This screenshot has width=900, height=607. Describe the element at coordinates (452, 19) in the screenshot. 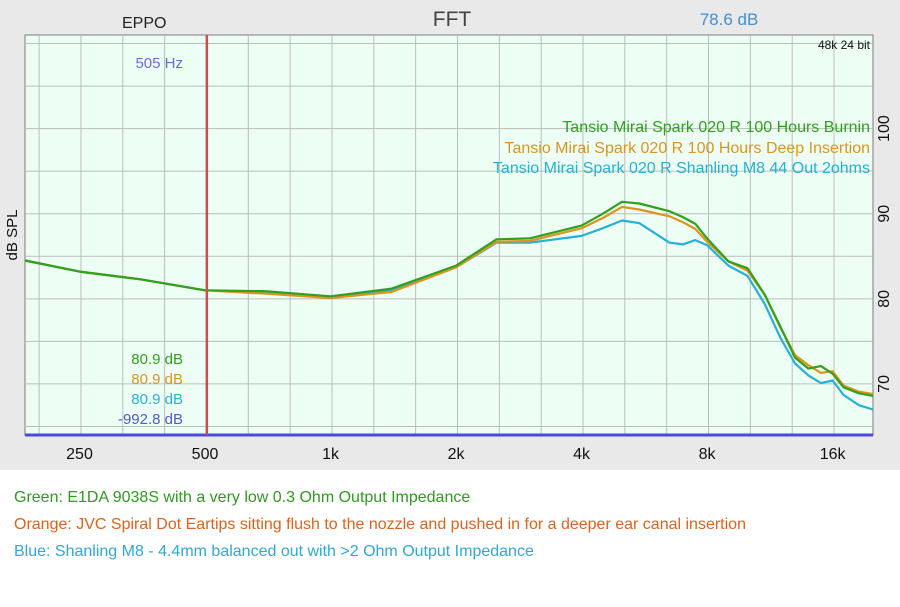

I see `chart-title: FFT` at that location.